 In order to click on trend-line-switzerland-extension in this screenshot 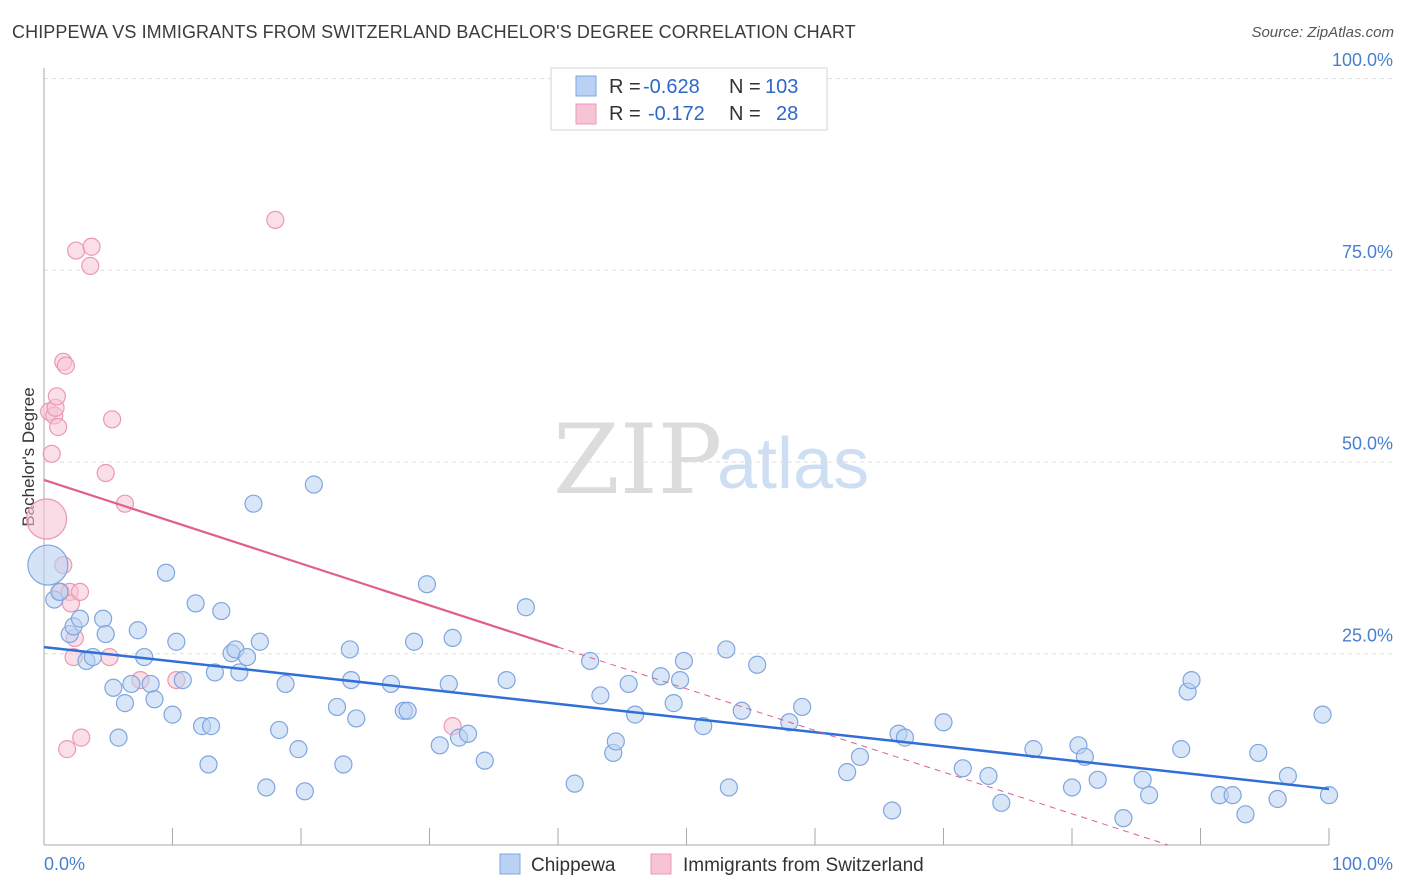, I will do `click(863, 746)`.